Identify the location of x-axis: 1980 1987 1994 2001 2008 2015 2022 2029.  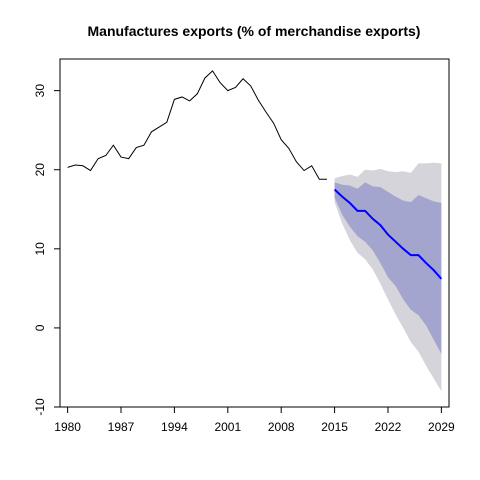
(254, 420).